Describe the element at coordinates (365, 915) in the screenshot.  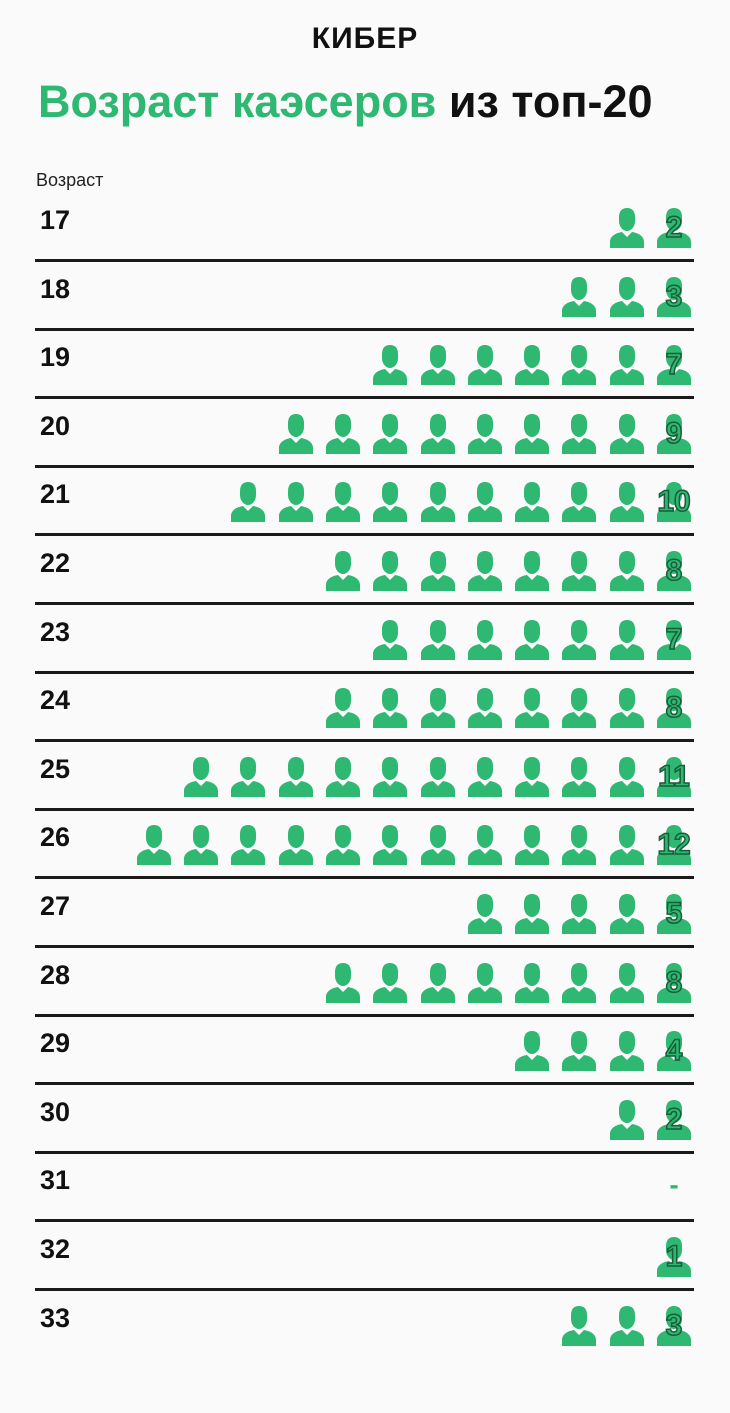
I see `chart-row: 27 5` at that location.